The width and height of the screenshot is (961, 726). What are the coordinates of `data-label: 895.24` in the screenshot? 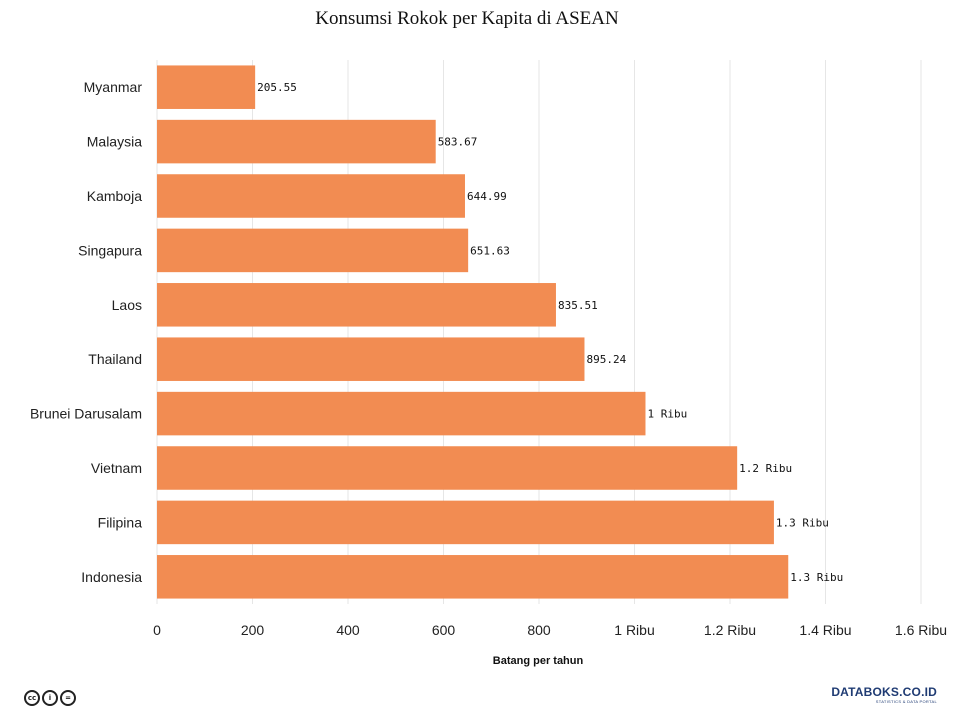 It's located at (606, 359).